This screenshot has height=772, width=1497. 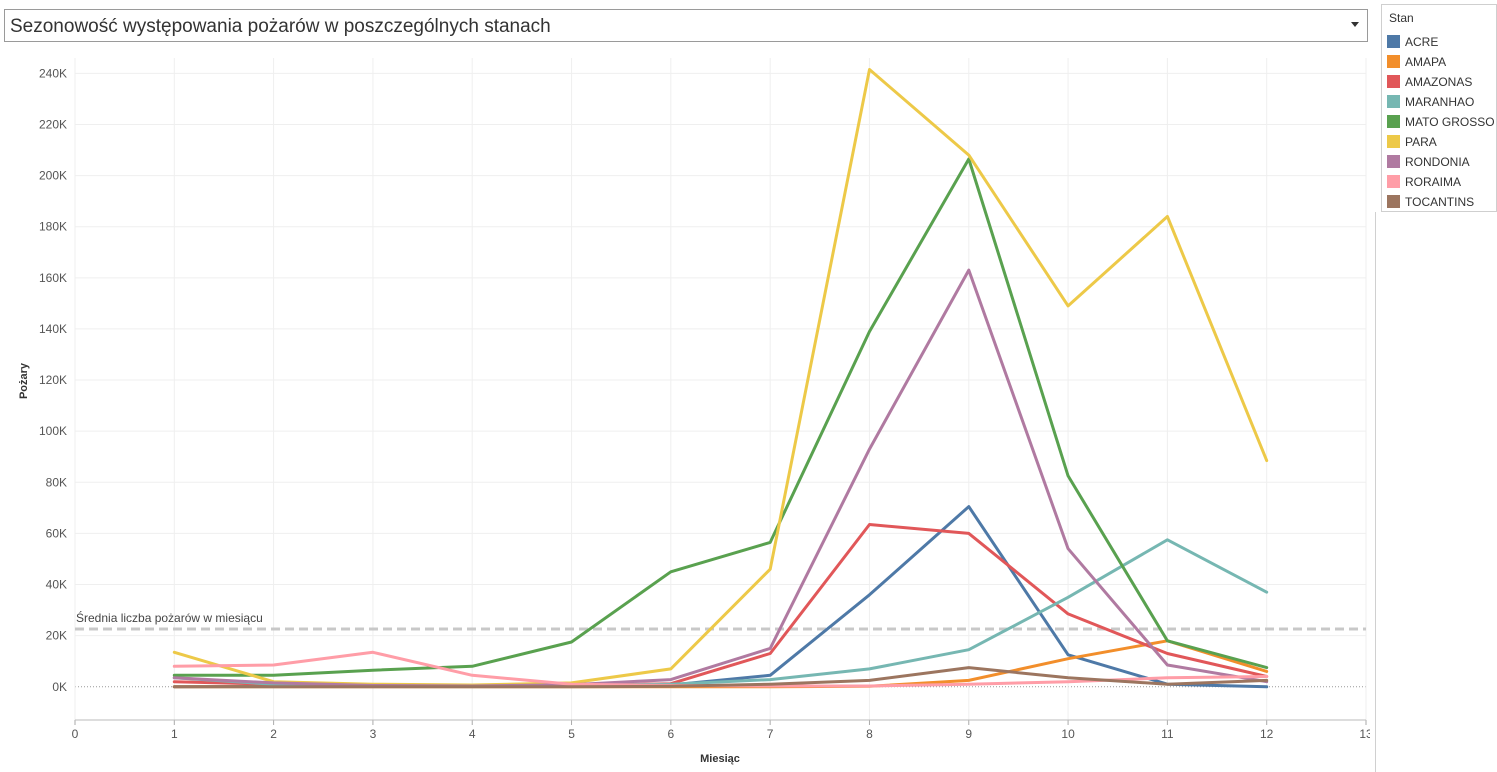 What do you see at coordinates (56, 585) in the screenshot?
I see `y-tick-label: 40K` at bounding box center [56, 585].